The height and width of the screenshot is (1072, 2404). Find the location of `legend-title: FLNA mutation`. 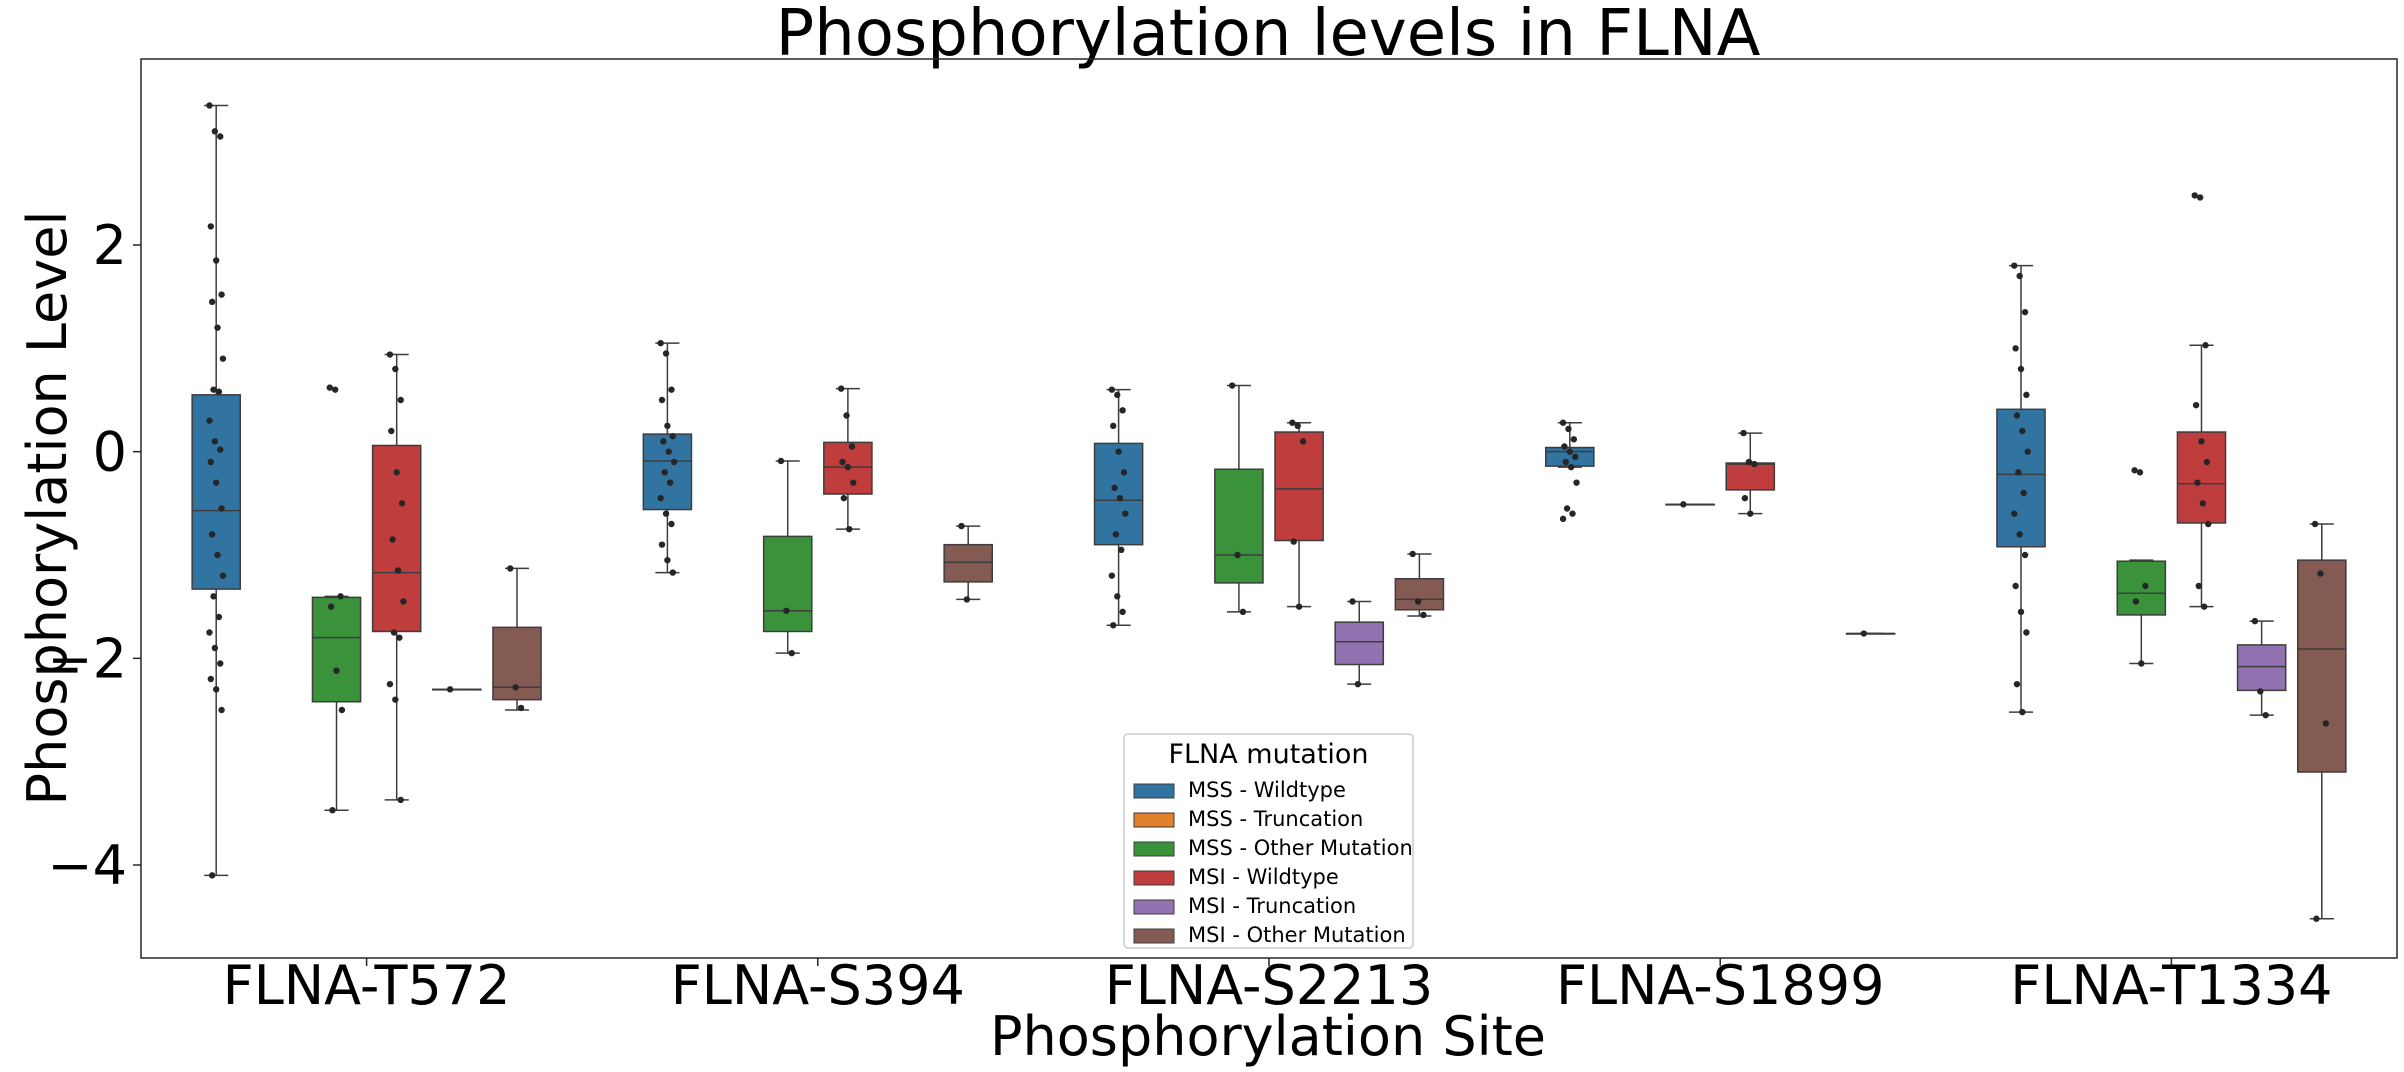

legend-title: FLNA mutation is located at coordinates (1268, 754).